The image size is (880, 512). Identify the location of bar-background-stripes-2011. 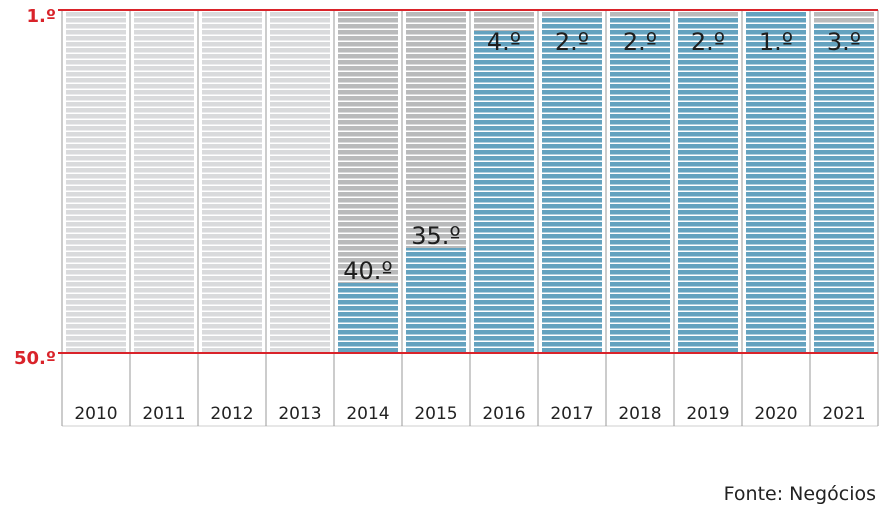
(164, 181).